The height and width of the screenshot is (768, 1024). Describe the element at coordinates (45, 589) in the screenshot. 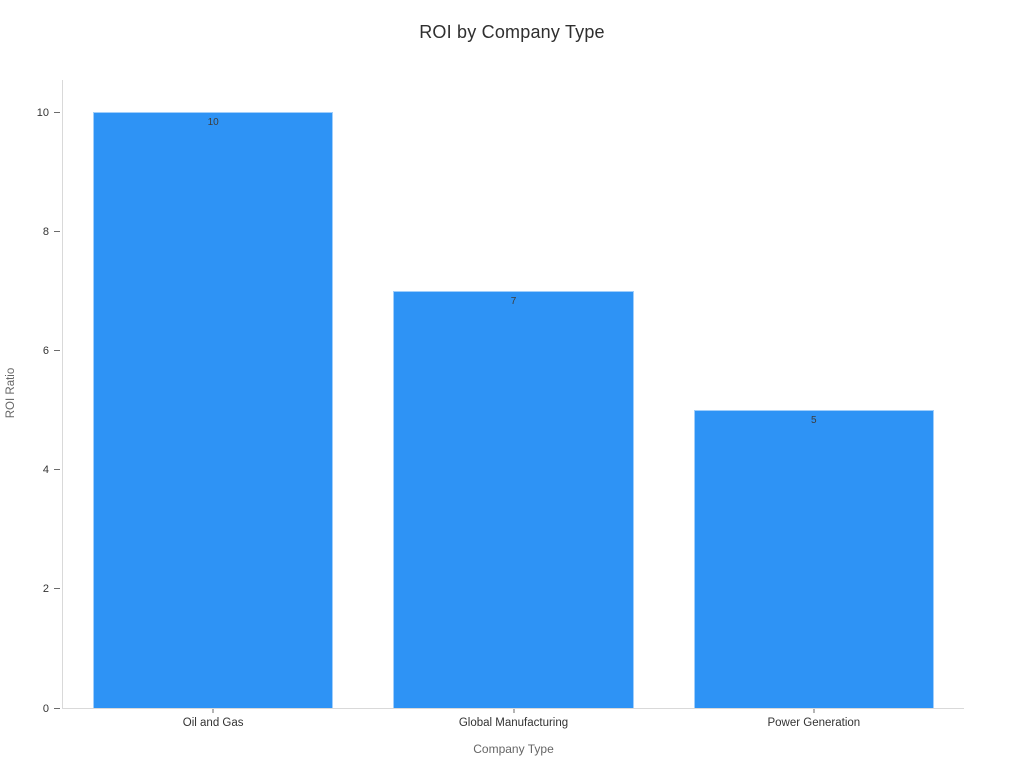

I see `y-tick-label: 2` at that location.